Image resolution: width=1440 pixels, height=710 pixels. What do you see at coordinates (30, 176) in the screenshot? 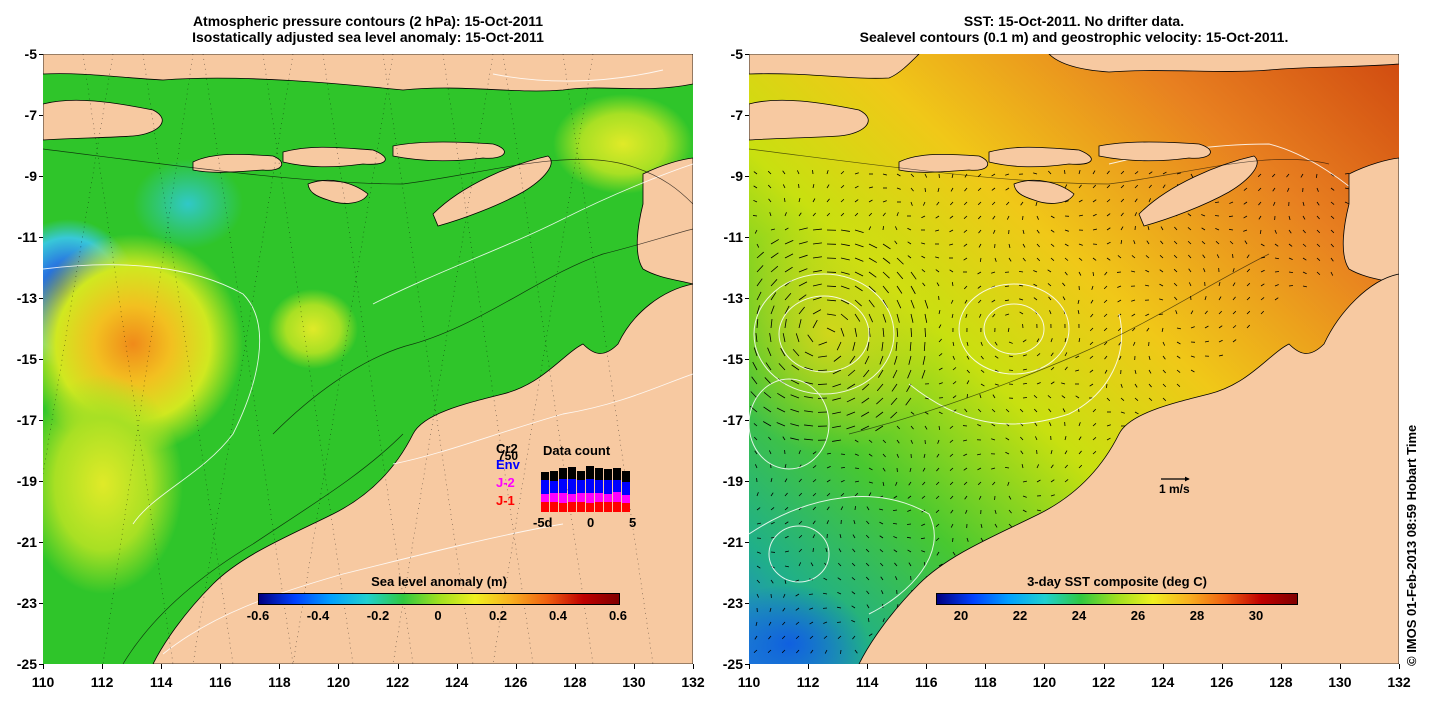
I see `lat-tick-label: -9` at bounding box center [30, 176].